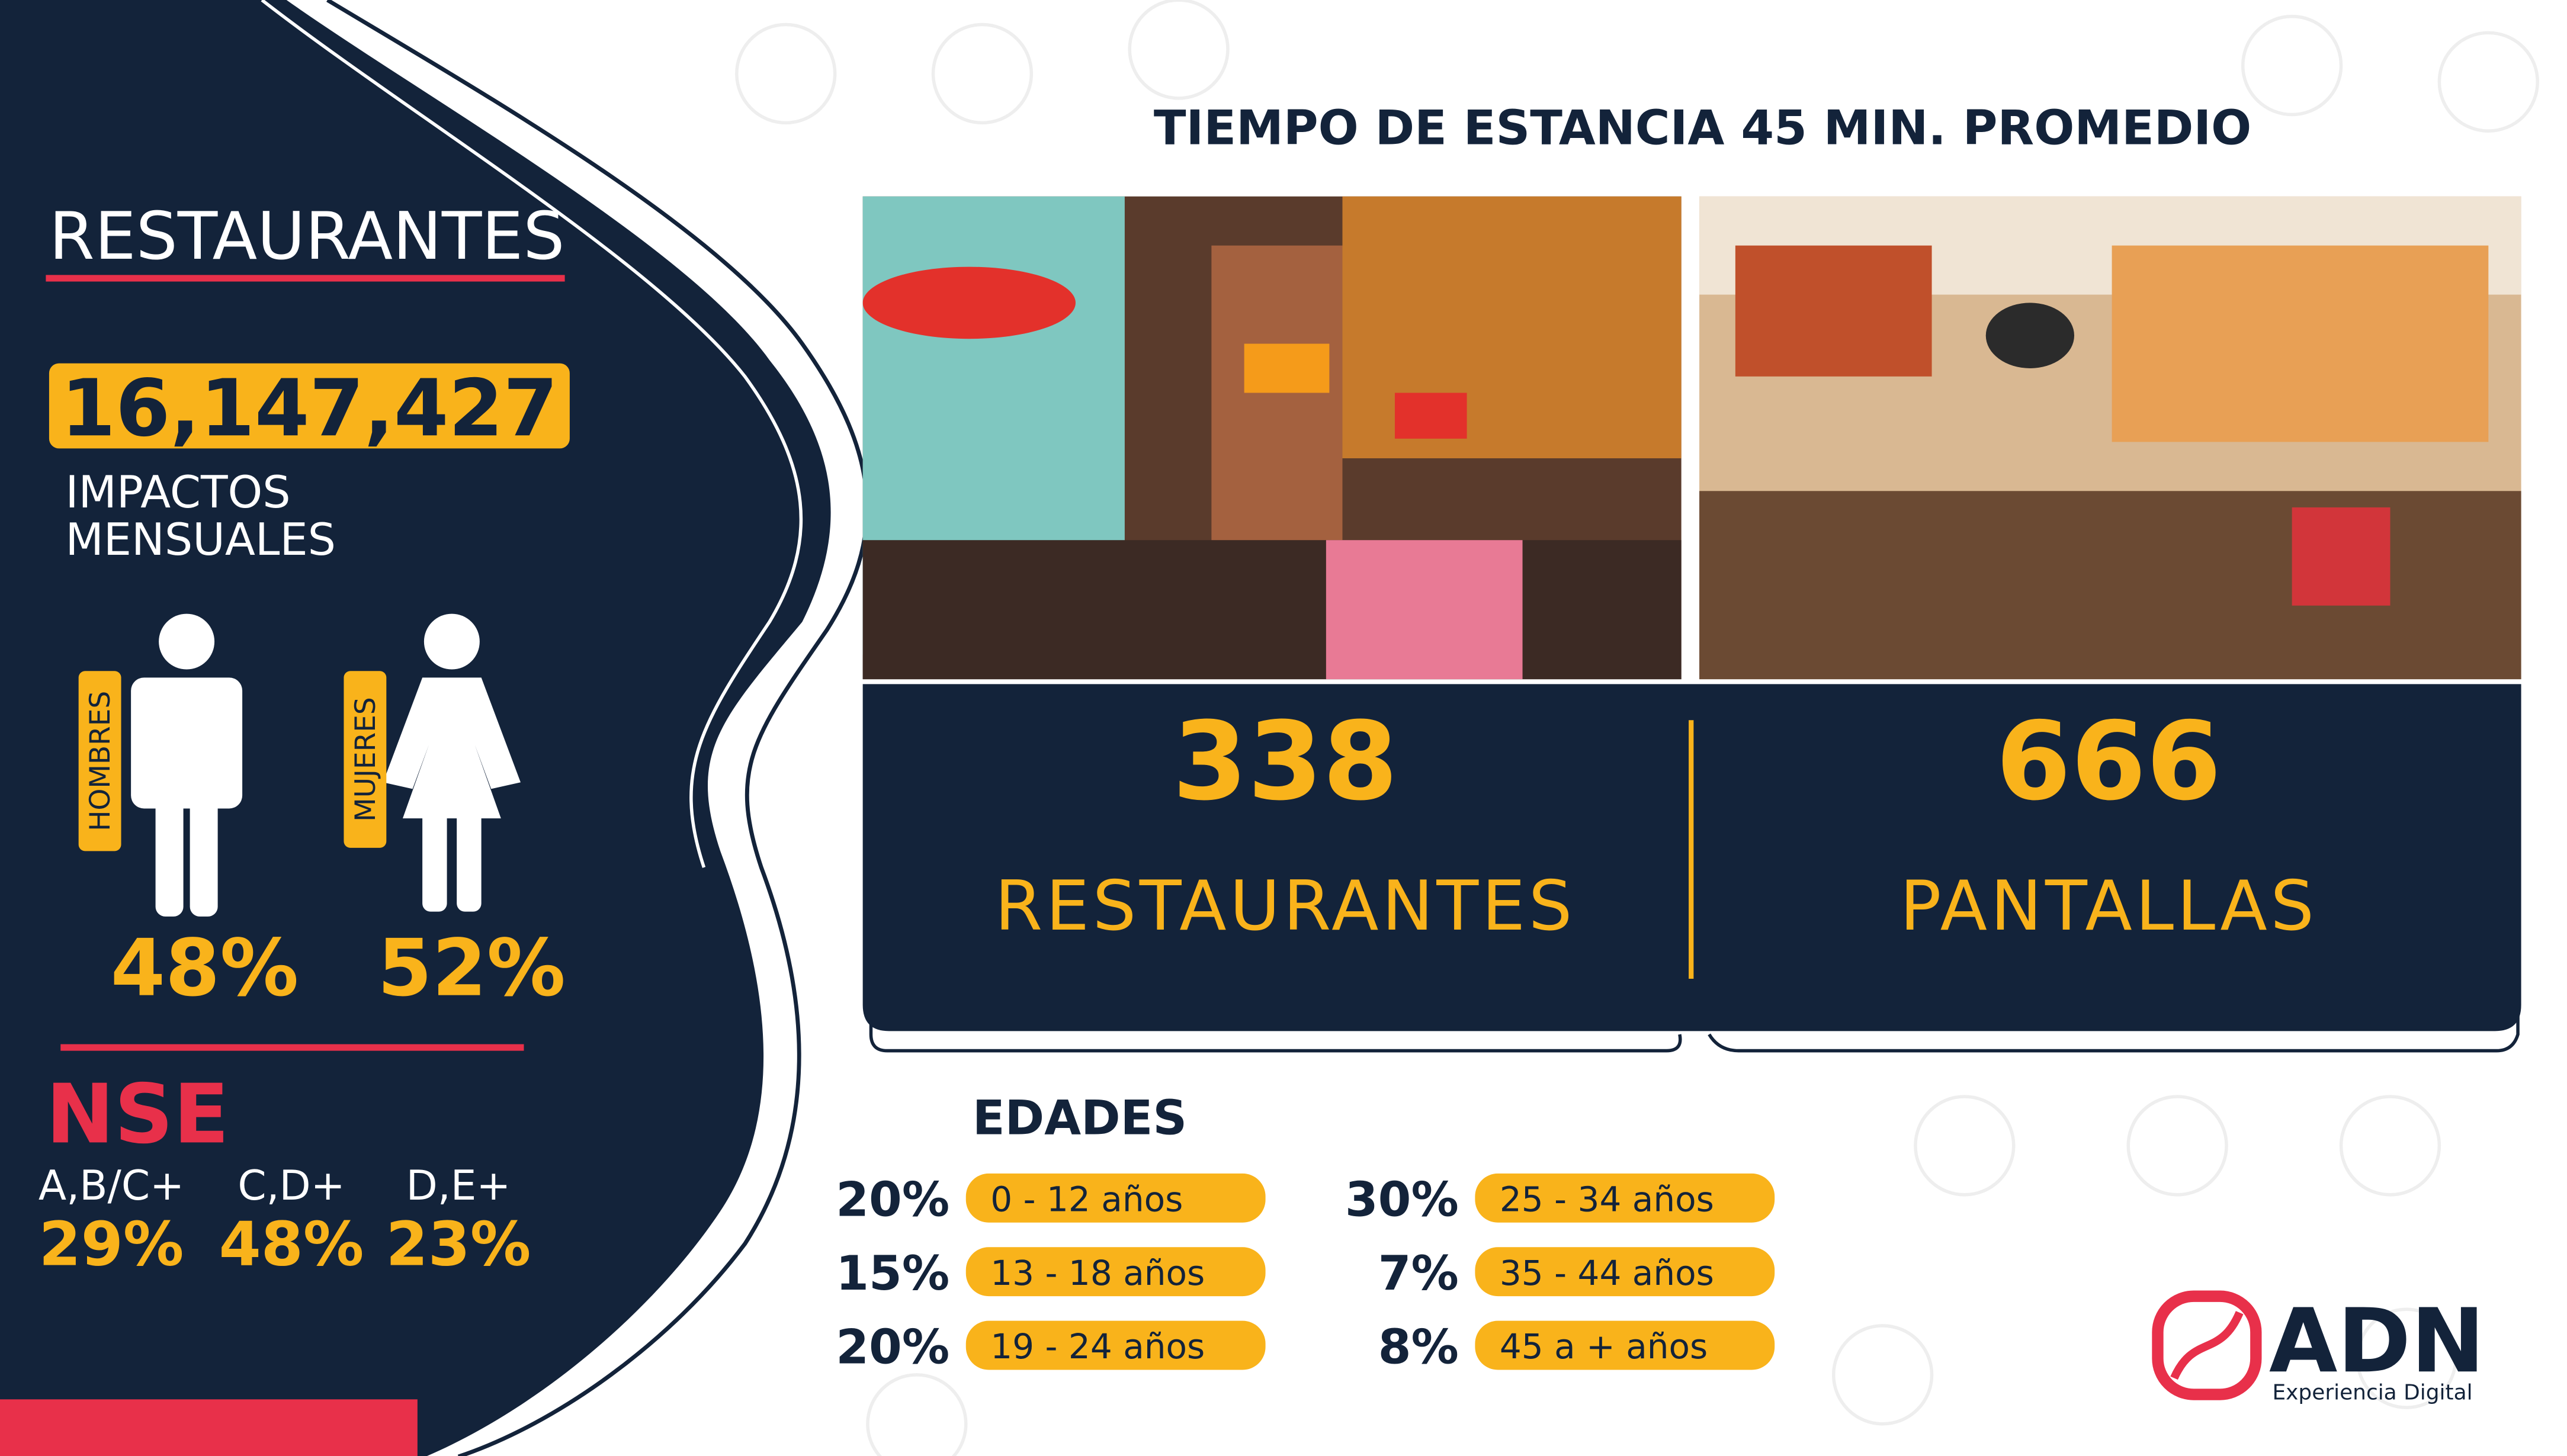 The height and width of the screenshot is (1456, 2567). Describe the element at coordinates (1285, 906) in the screenshot. I see `stat-label: RESTAURANTES` at that location.